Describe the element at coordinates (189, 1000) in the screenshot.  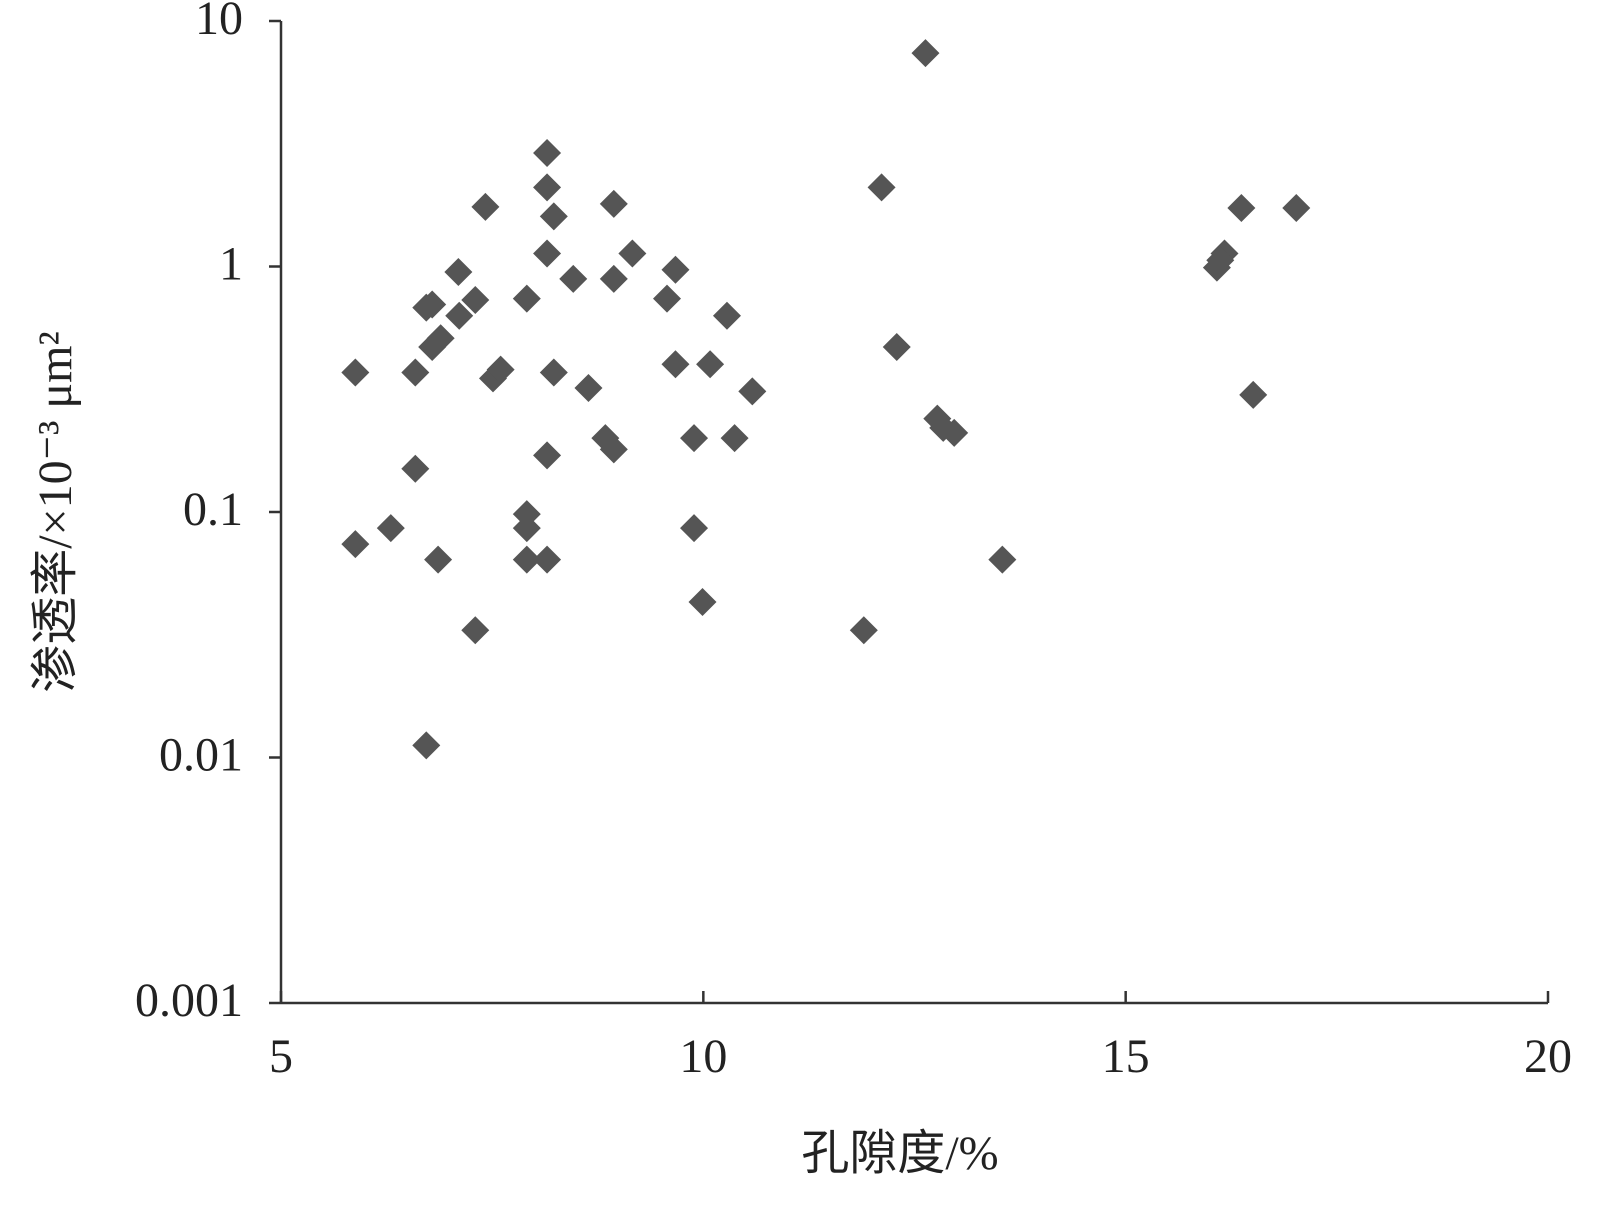
I see `y-tick-label: 0.001` at that location.